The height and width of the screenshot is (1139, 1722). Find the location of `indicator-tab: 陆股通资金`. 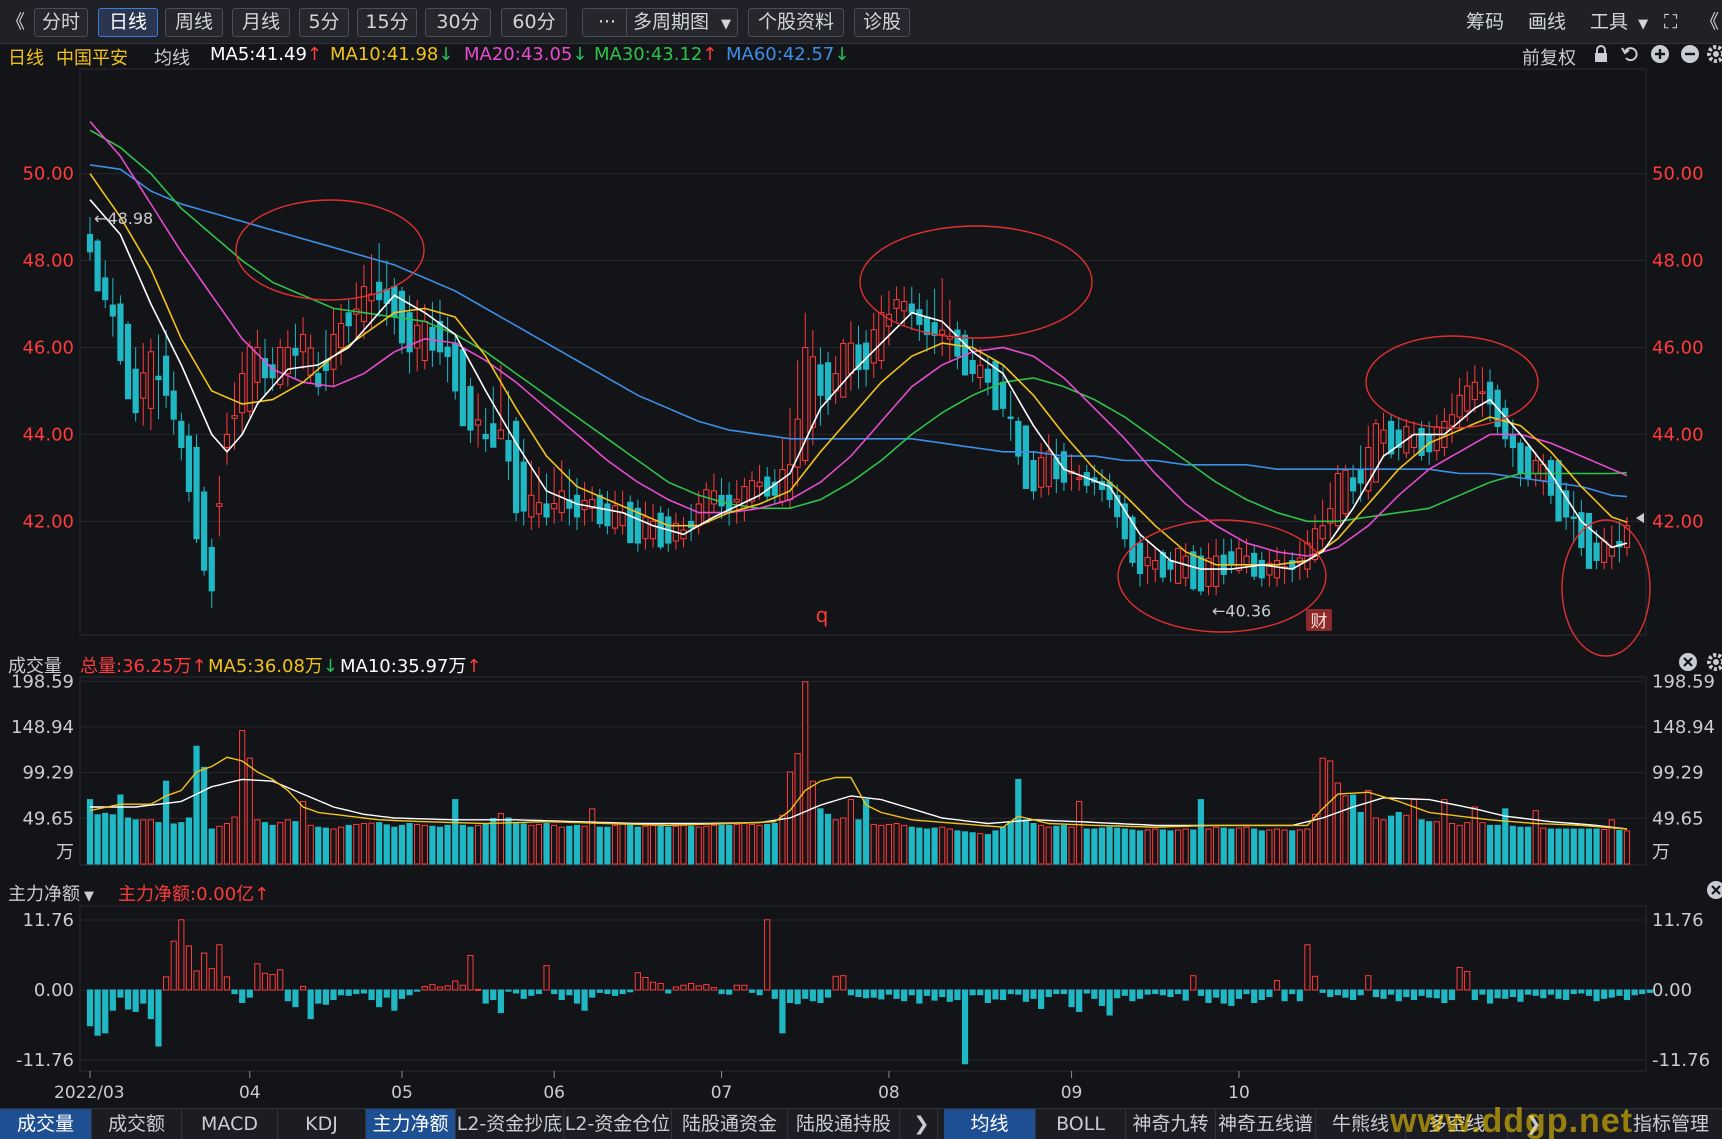

indicator-tab: 陆股通资金 is located at coordinates (730, 1124).